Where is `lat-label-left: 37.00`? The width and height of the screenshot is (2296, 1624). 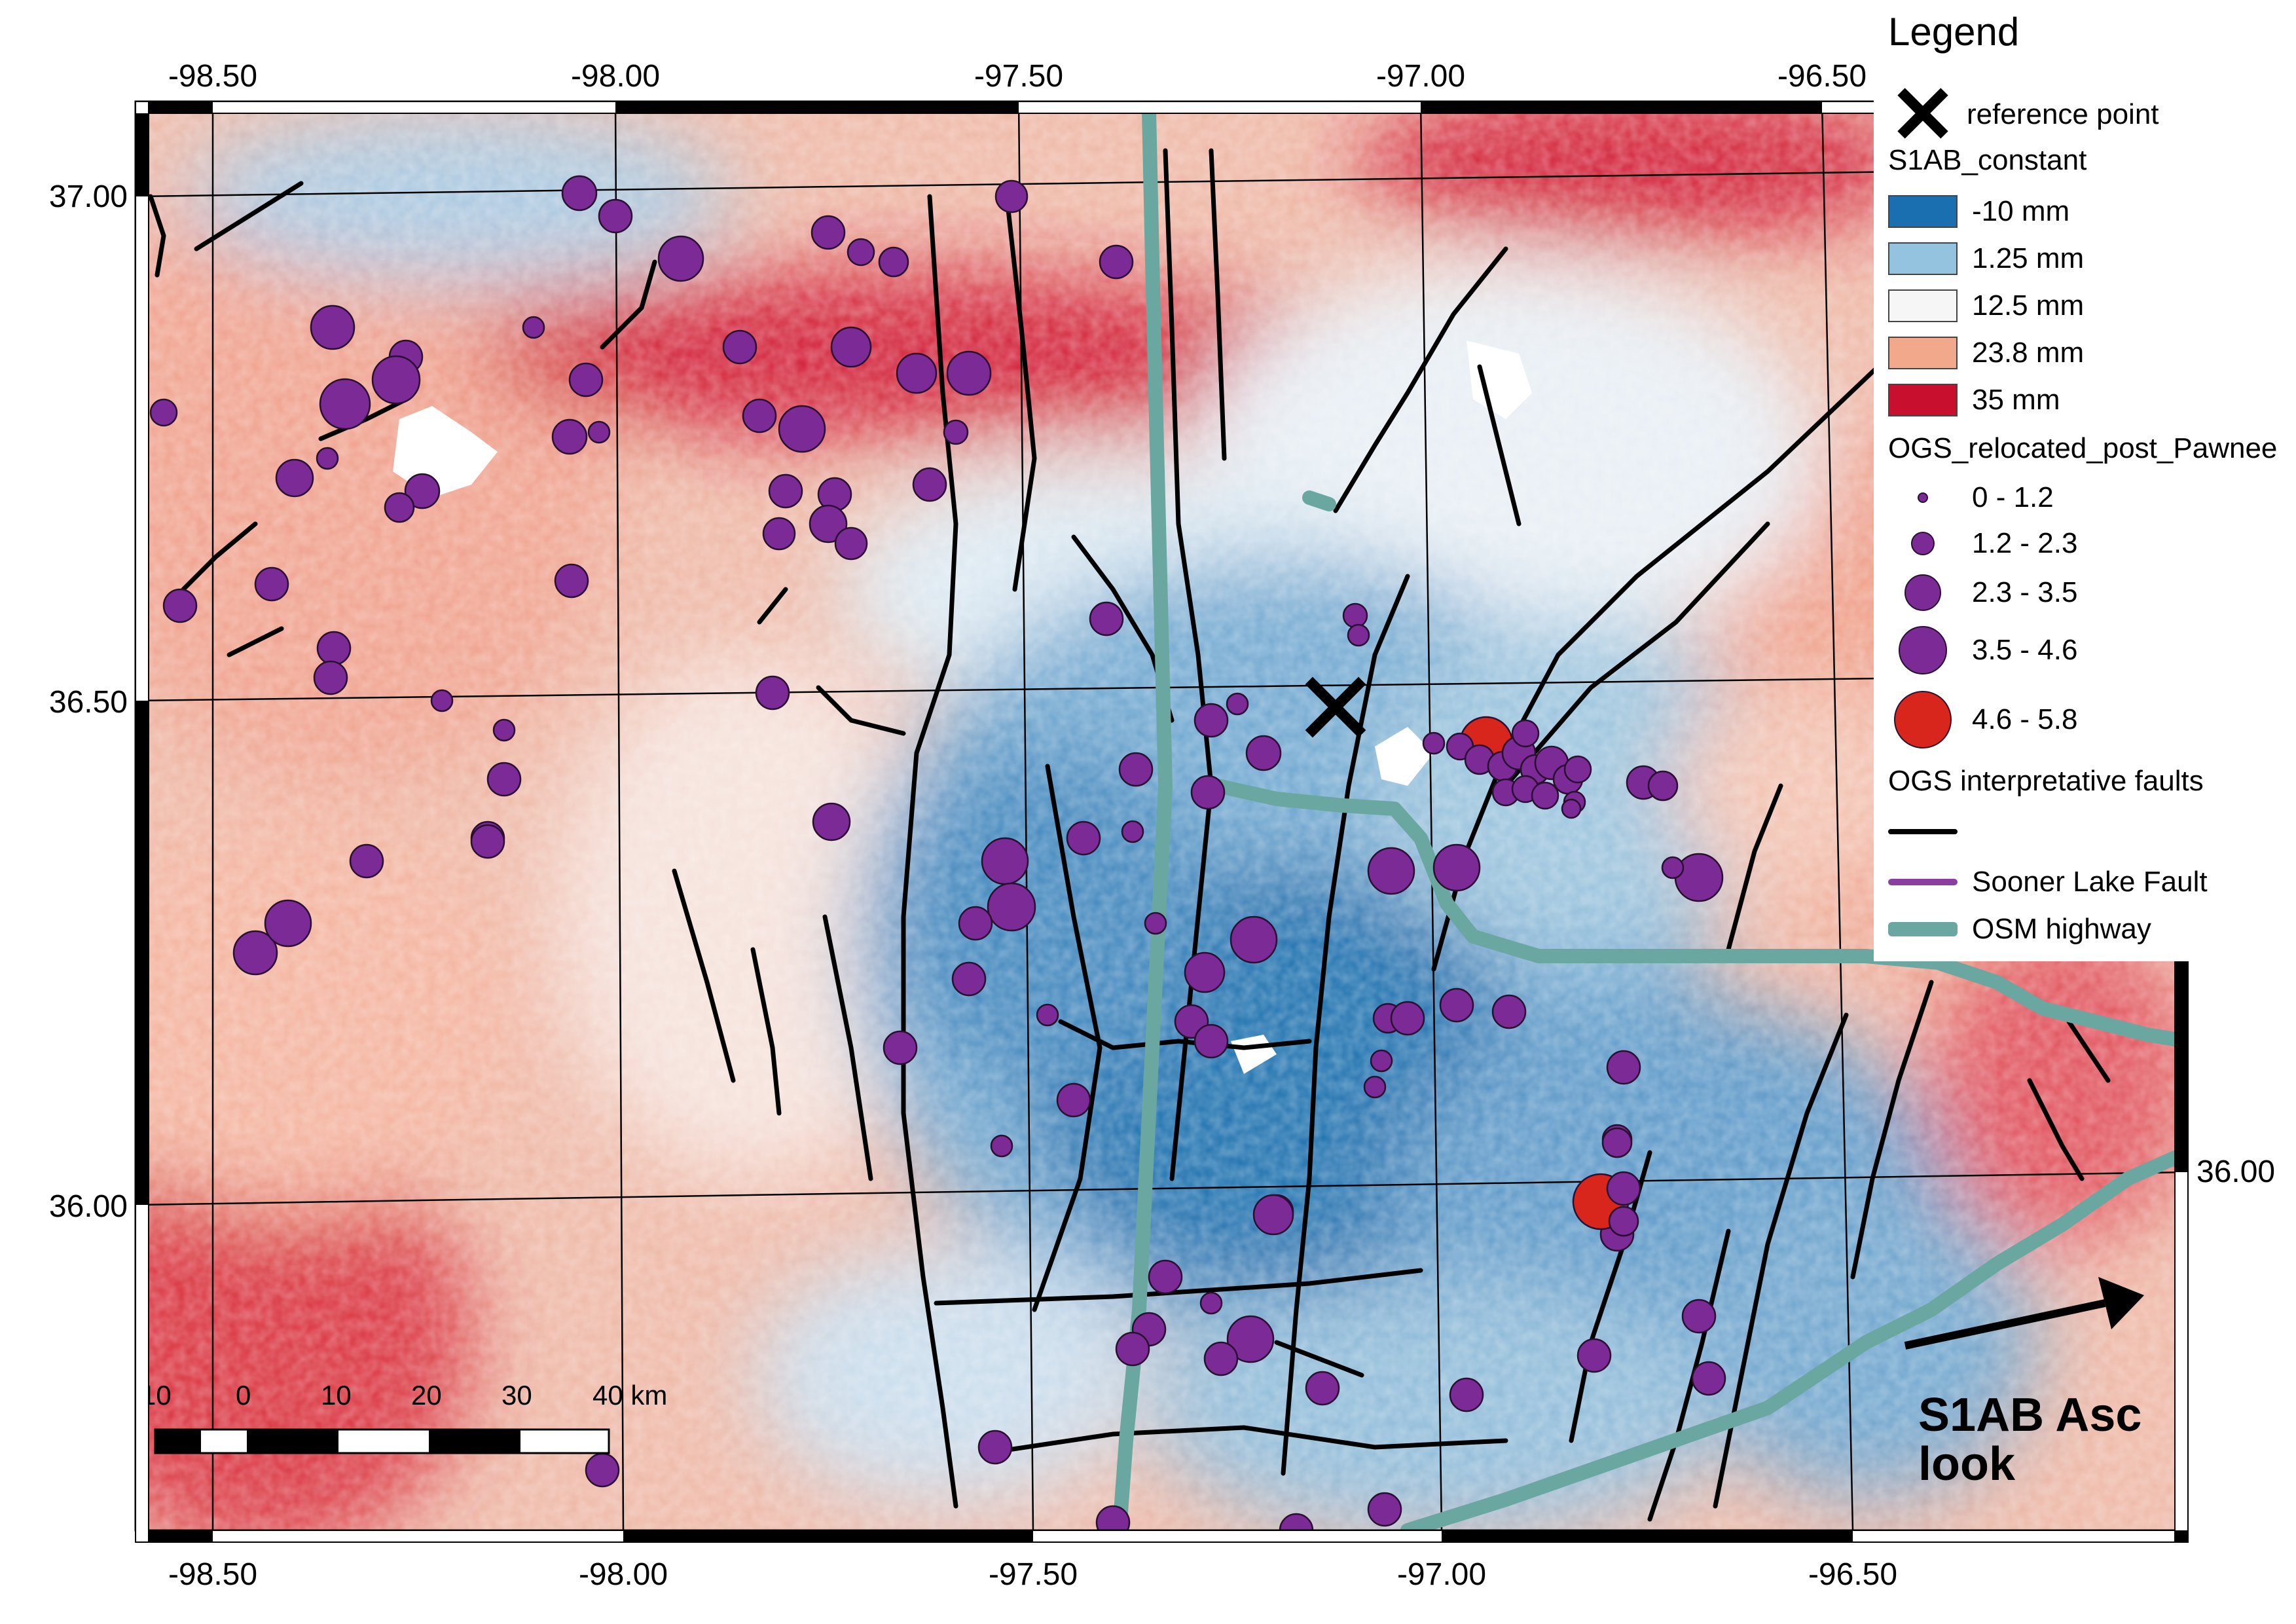 lat-label-left: 37.00 is located at coordinates (88, 196).